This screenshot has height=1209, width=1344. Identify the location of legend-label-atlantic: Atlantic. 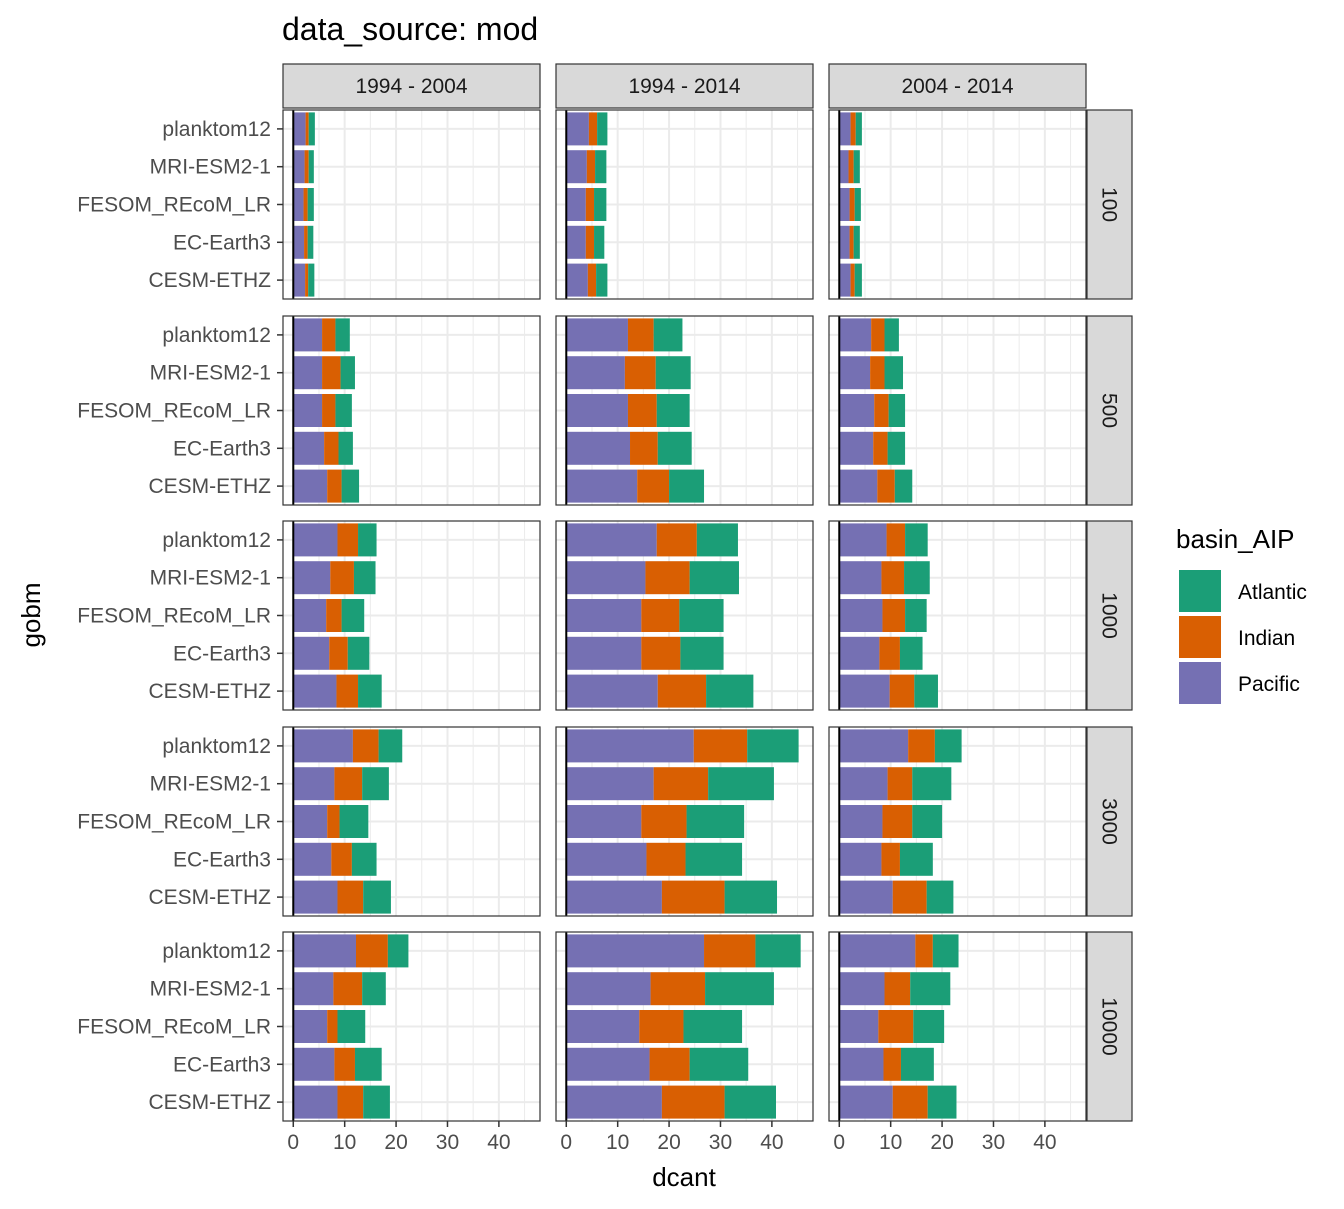
(1272, 592).